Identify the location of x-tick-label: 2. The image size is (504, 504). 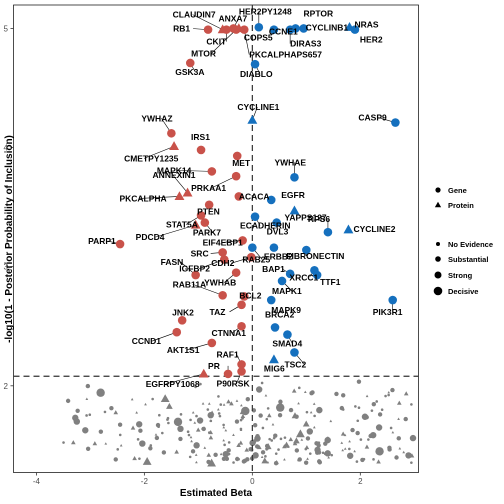
(360, 481).